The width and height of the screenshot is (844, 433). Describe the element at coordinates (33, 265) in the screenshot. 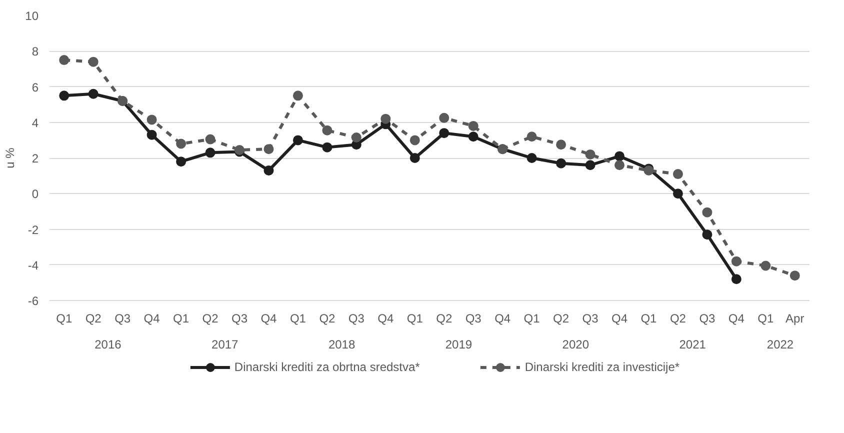

I see `y-tick-label: -4` at that location.